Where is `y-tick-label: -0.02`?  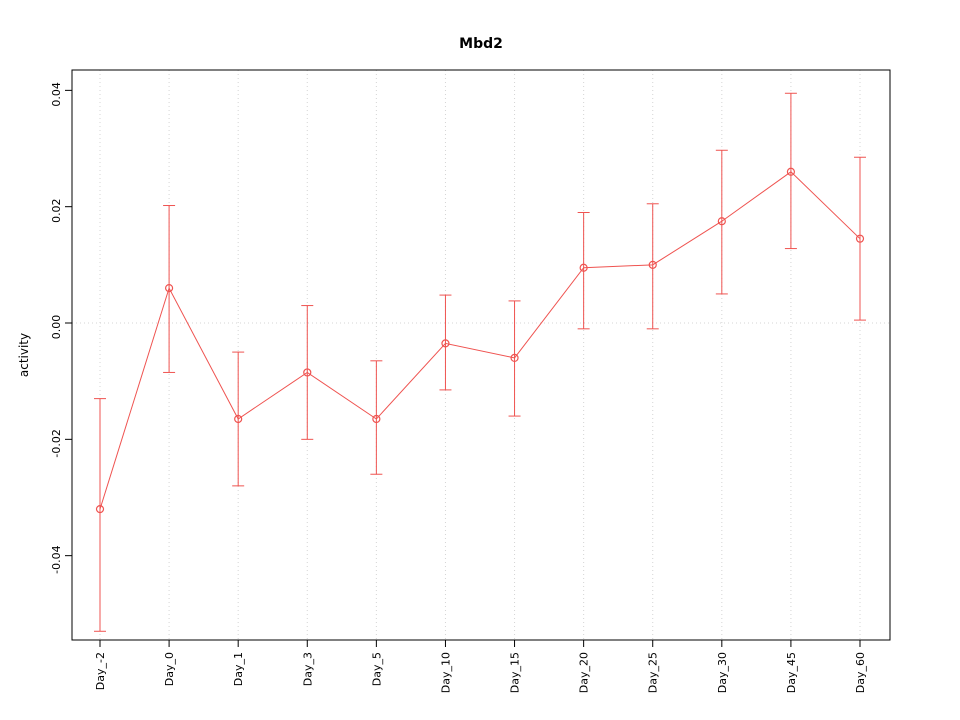
y-tick-label: -0.02 is located at coordinates (56, 443).